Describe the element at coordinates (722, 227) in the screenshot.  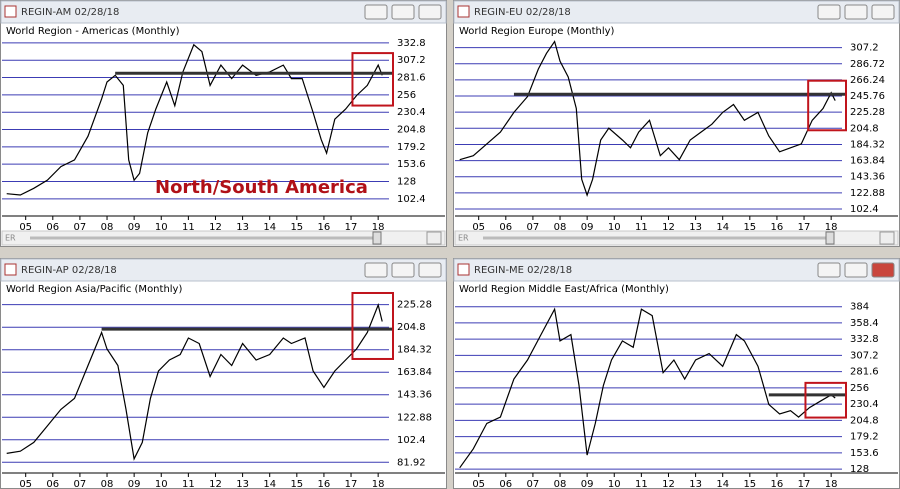
I see `x-tick-label: 14` at that location.